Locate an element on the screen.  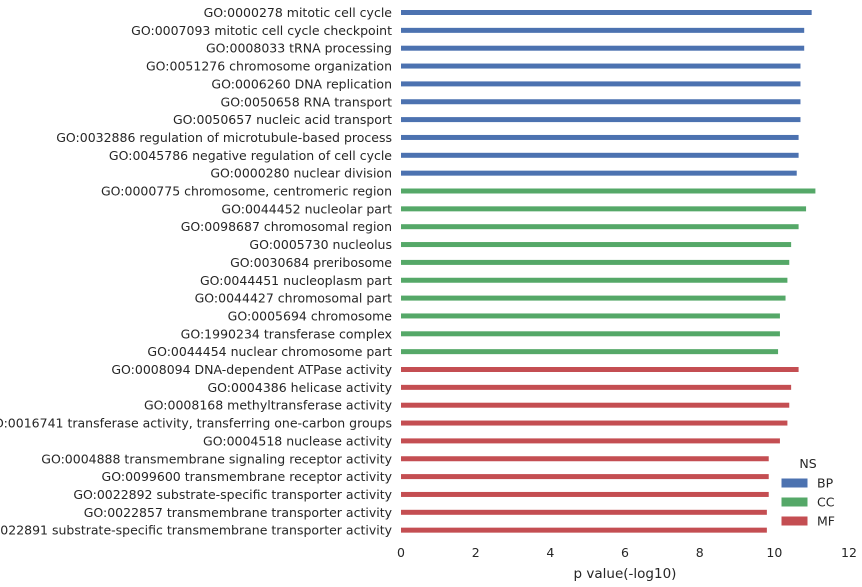
x-tick-label: 8 is located at coordinates (700, 552).